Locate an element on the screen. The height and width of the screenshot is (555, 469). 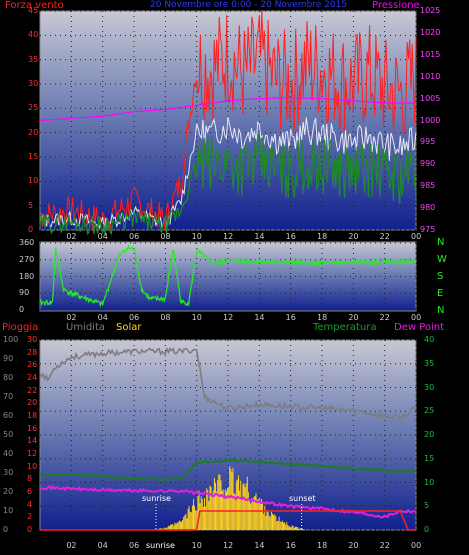
pressure-axis-tick: 1025 is located at coordinates (430, 10).